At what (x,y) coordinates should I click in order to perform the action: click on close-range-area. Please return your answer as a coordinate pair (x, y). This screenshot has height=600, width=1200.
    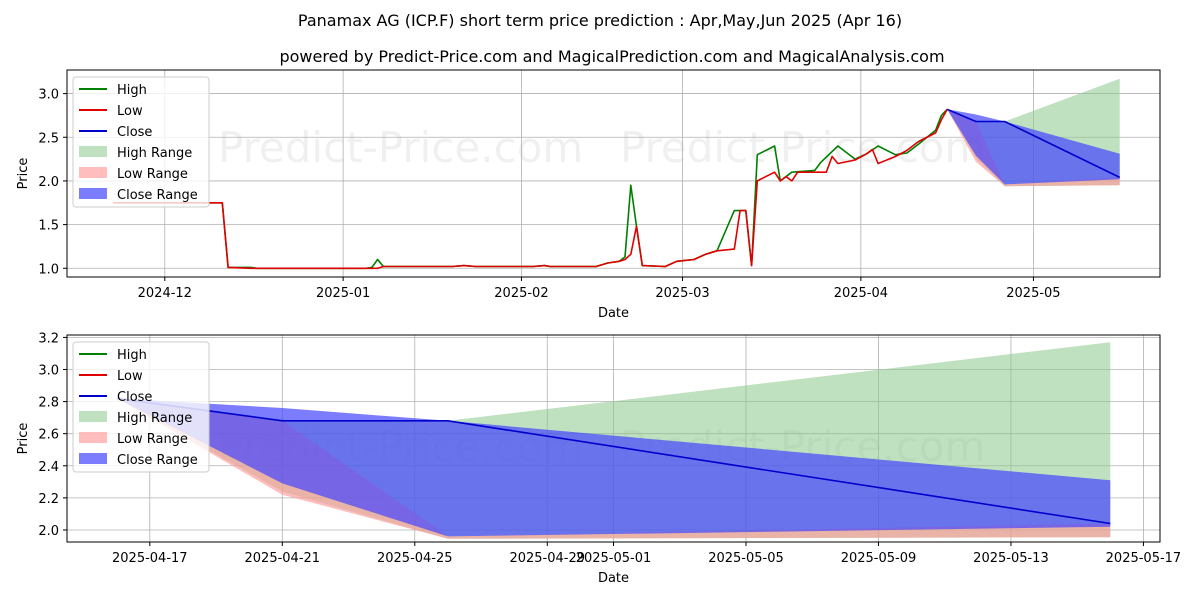
    Looking at the image, I should click on (1033, 147).